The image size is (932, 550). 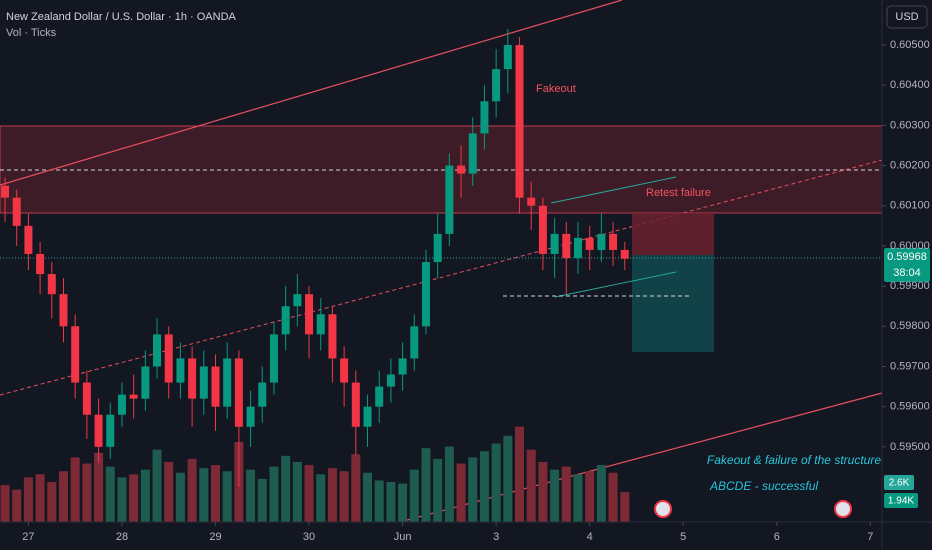 I want to click on chart-subtitle: Vol · Ticks, so click(x=31, y=33).